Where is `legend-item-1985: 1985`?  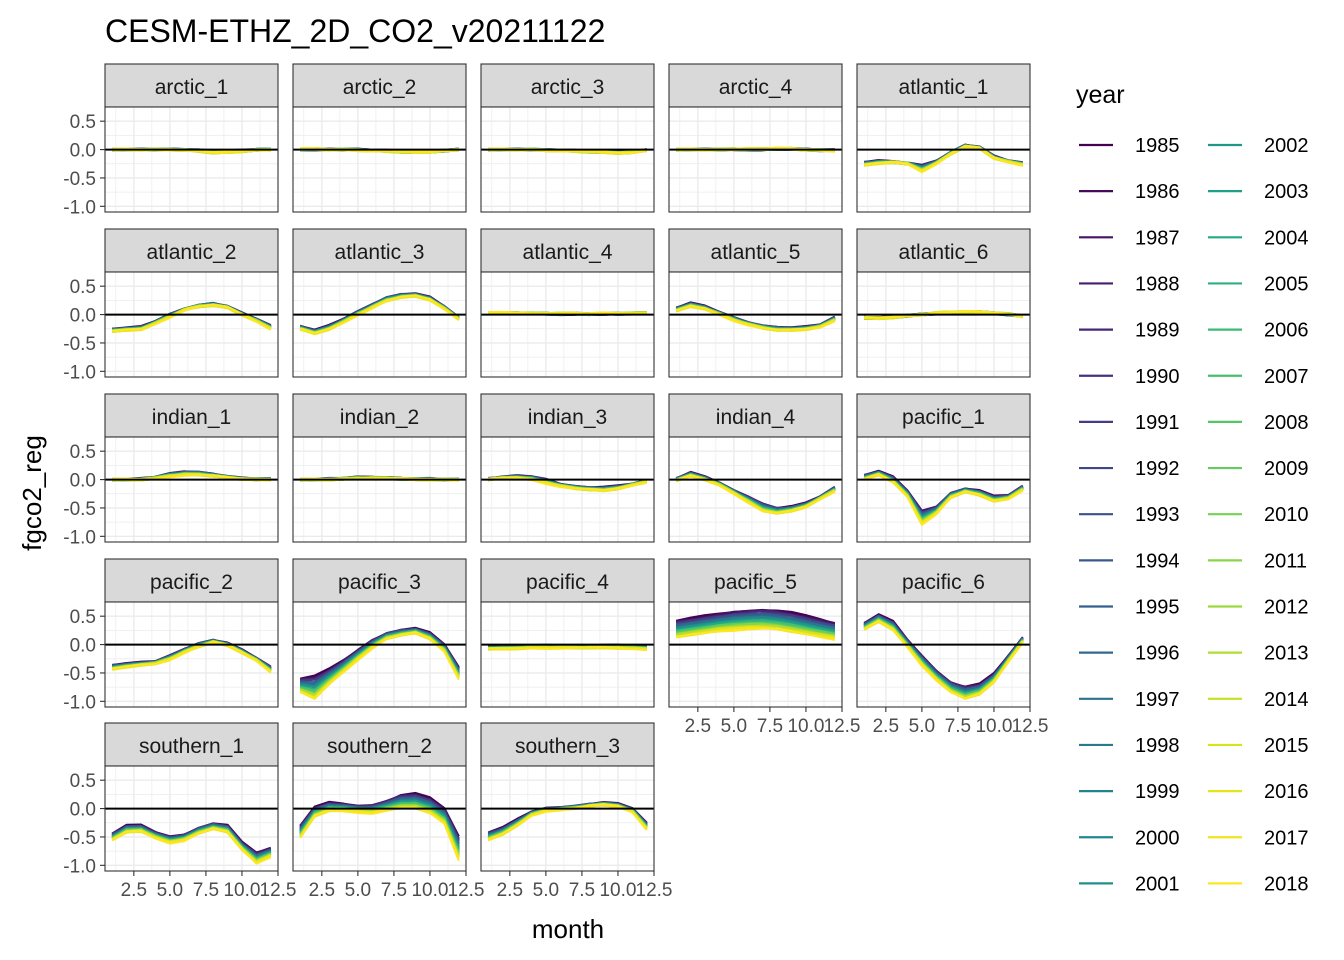
legend-item-1985: 1985 is located at coordinates (1129, 146).